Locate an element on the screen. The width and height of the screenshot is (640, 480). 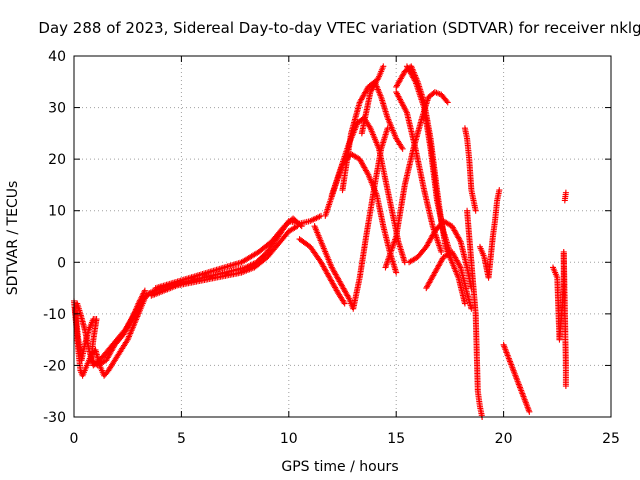
series-early-cluster-c is located at coordinates (110, 332).